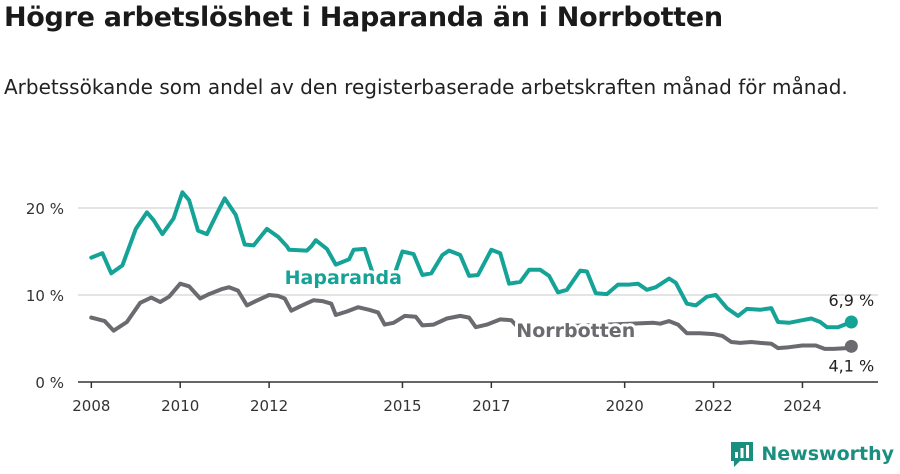  What do you see at coordinates (802, 406) in the screenshot?
I see `x-tick-label: 2024` at bounding box center [802, 406].